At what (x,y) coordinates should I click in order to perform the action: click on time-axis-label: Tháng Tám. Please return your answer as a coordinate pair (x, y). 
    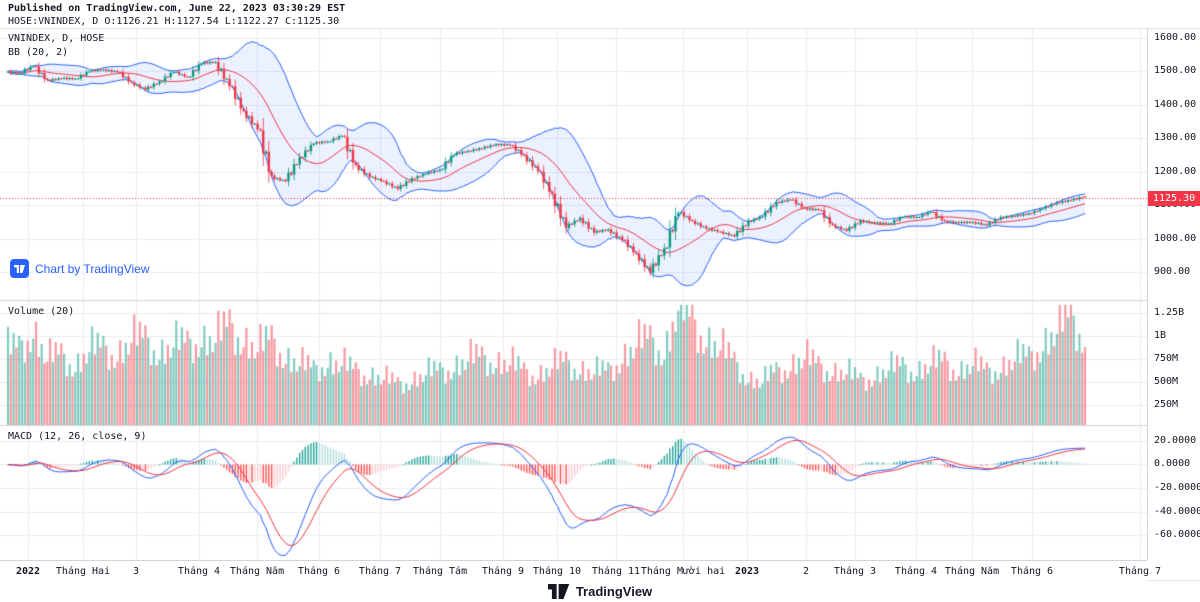
    Looking at the image, I should click on (440, 571).